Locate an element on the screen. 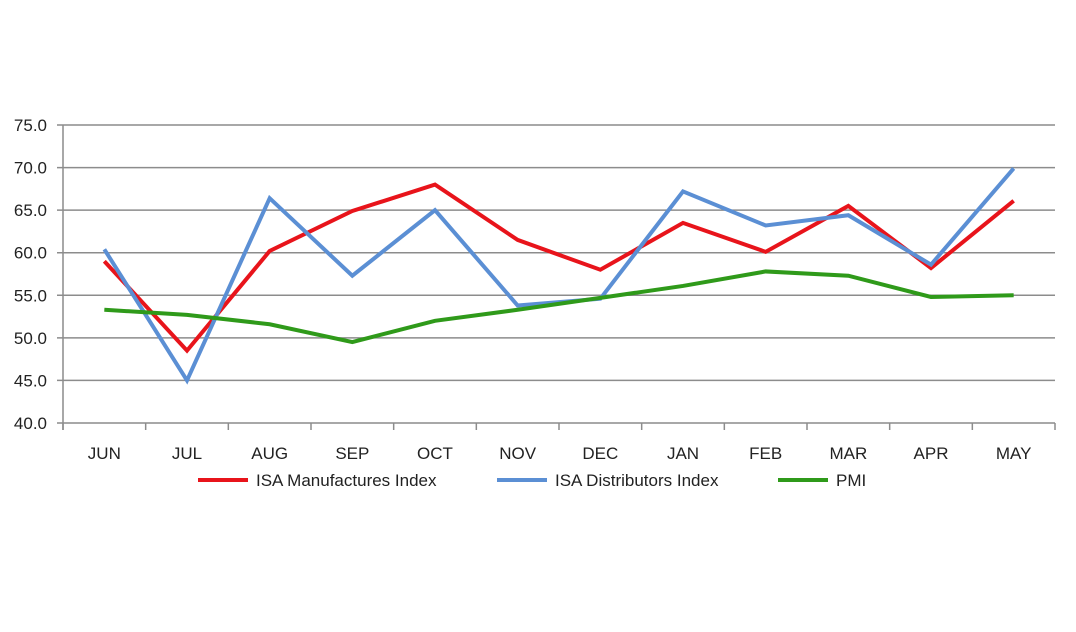 This screenshot has width=1076, height=632. y-tick-label: 45.0 is located at coordinates (30, 380).